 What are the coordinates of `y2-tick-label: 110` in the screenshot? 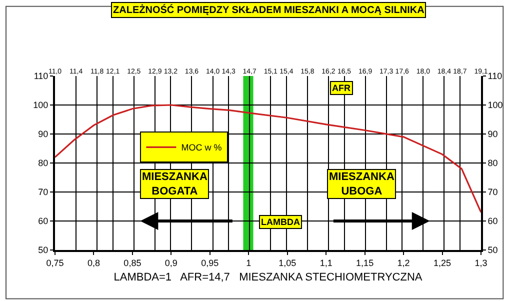 It's located at (495, 76).